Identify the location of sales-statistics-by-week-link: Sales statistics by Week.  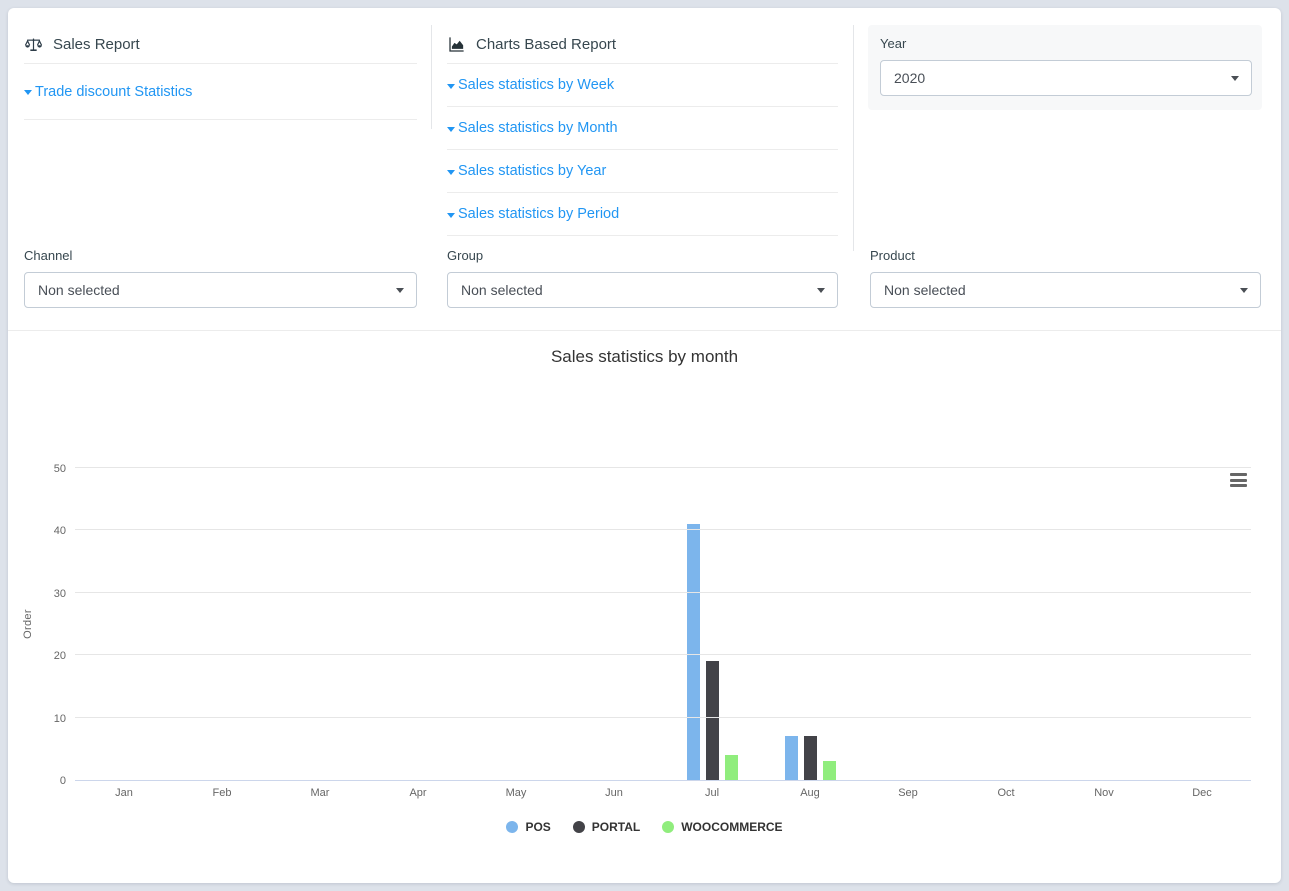
(530, 85).